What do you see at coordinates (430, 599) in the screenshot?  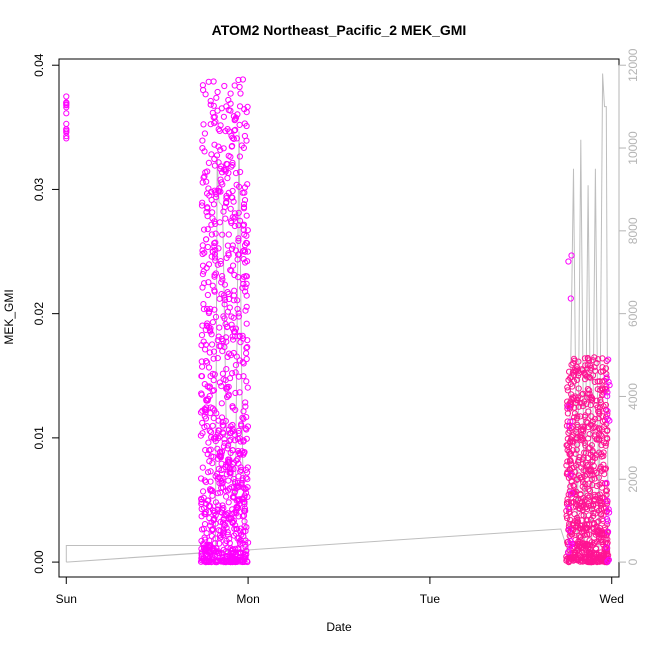 I see `x-tick-label: Tue` at bounding box center [430, 599].